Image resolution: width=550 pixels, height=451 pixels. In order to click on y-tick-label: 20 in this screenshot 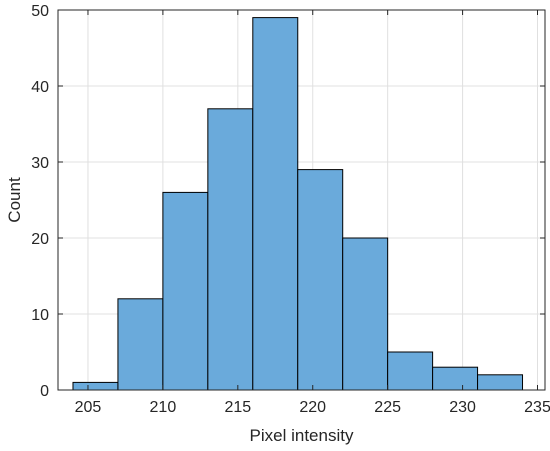, I will do `click(40, 239)`.